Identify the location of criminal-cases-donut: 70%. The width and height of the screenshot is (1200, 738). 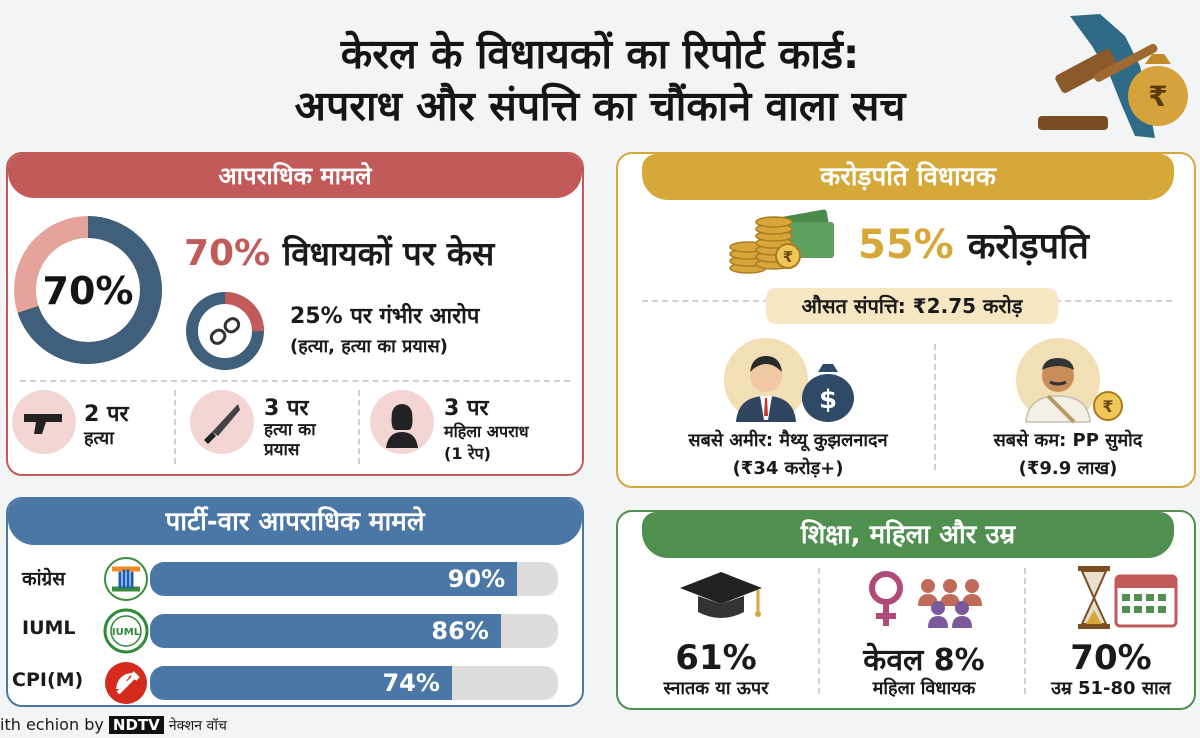
(88, 290).